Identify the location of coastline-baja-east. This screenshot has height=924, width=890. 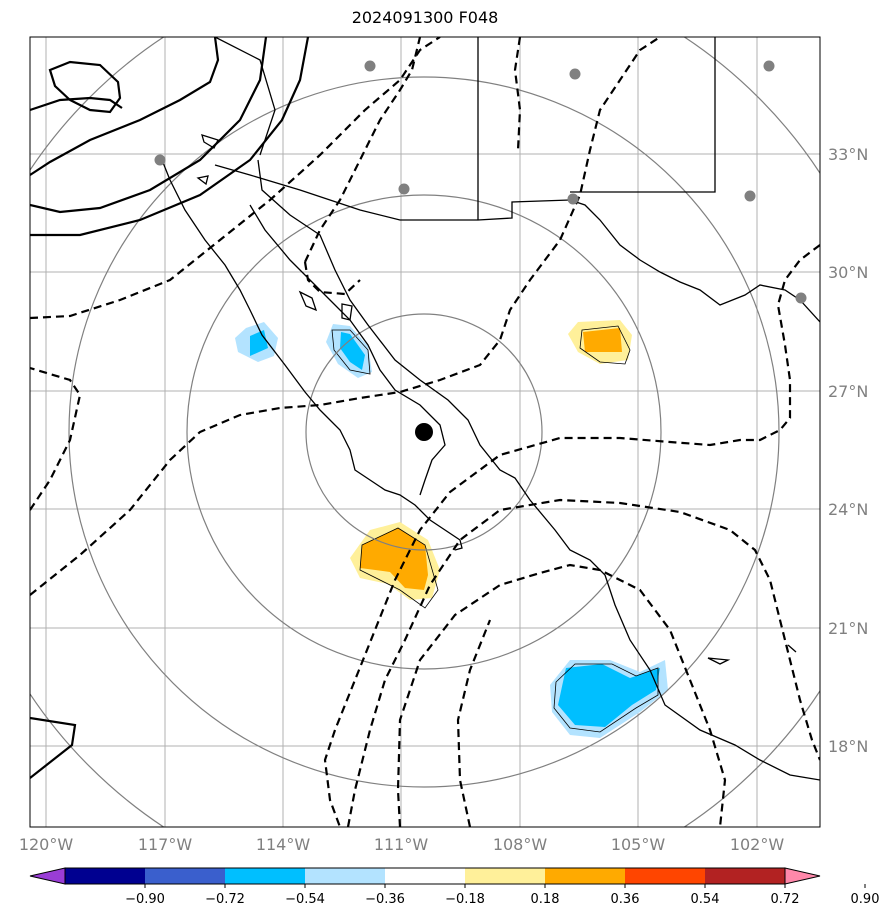
(347, 350).